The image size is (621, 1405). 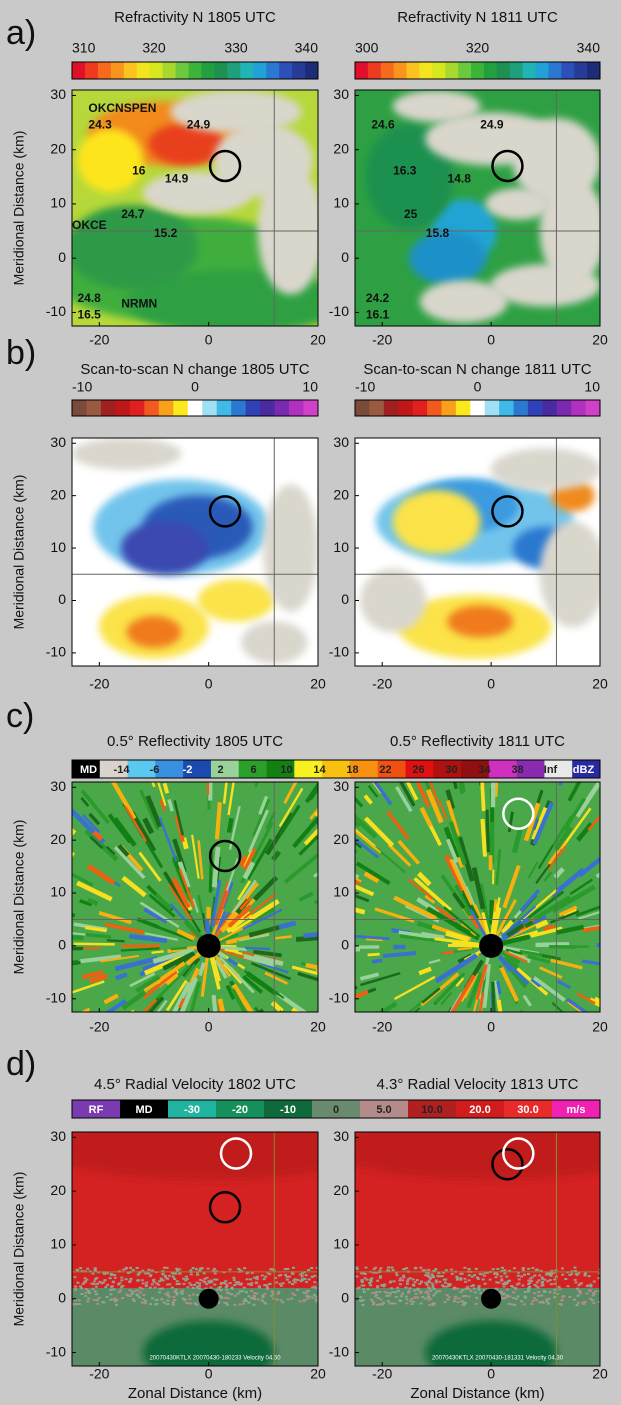 What do you see at coordinates (491, 684) in the screenshot?
I see `x-tick-label: 0` at bounding box center [491, 684].